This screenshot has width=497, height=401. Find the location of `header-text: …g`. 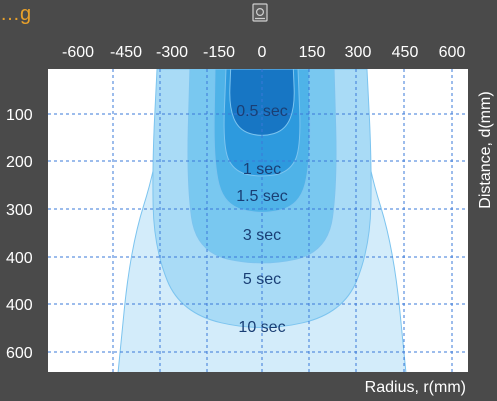

header-text: …g is located at coordinates (15, 14).